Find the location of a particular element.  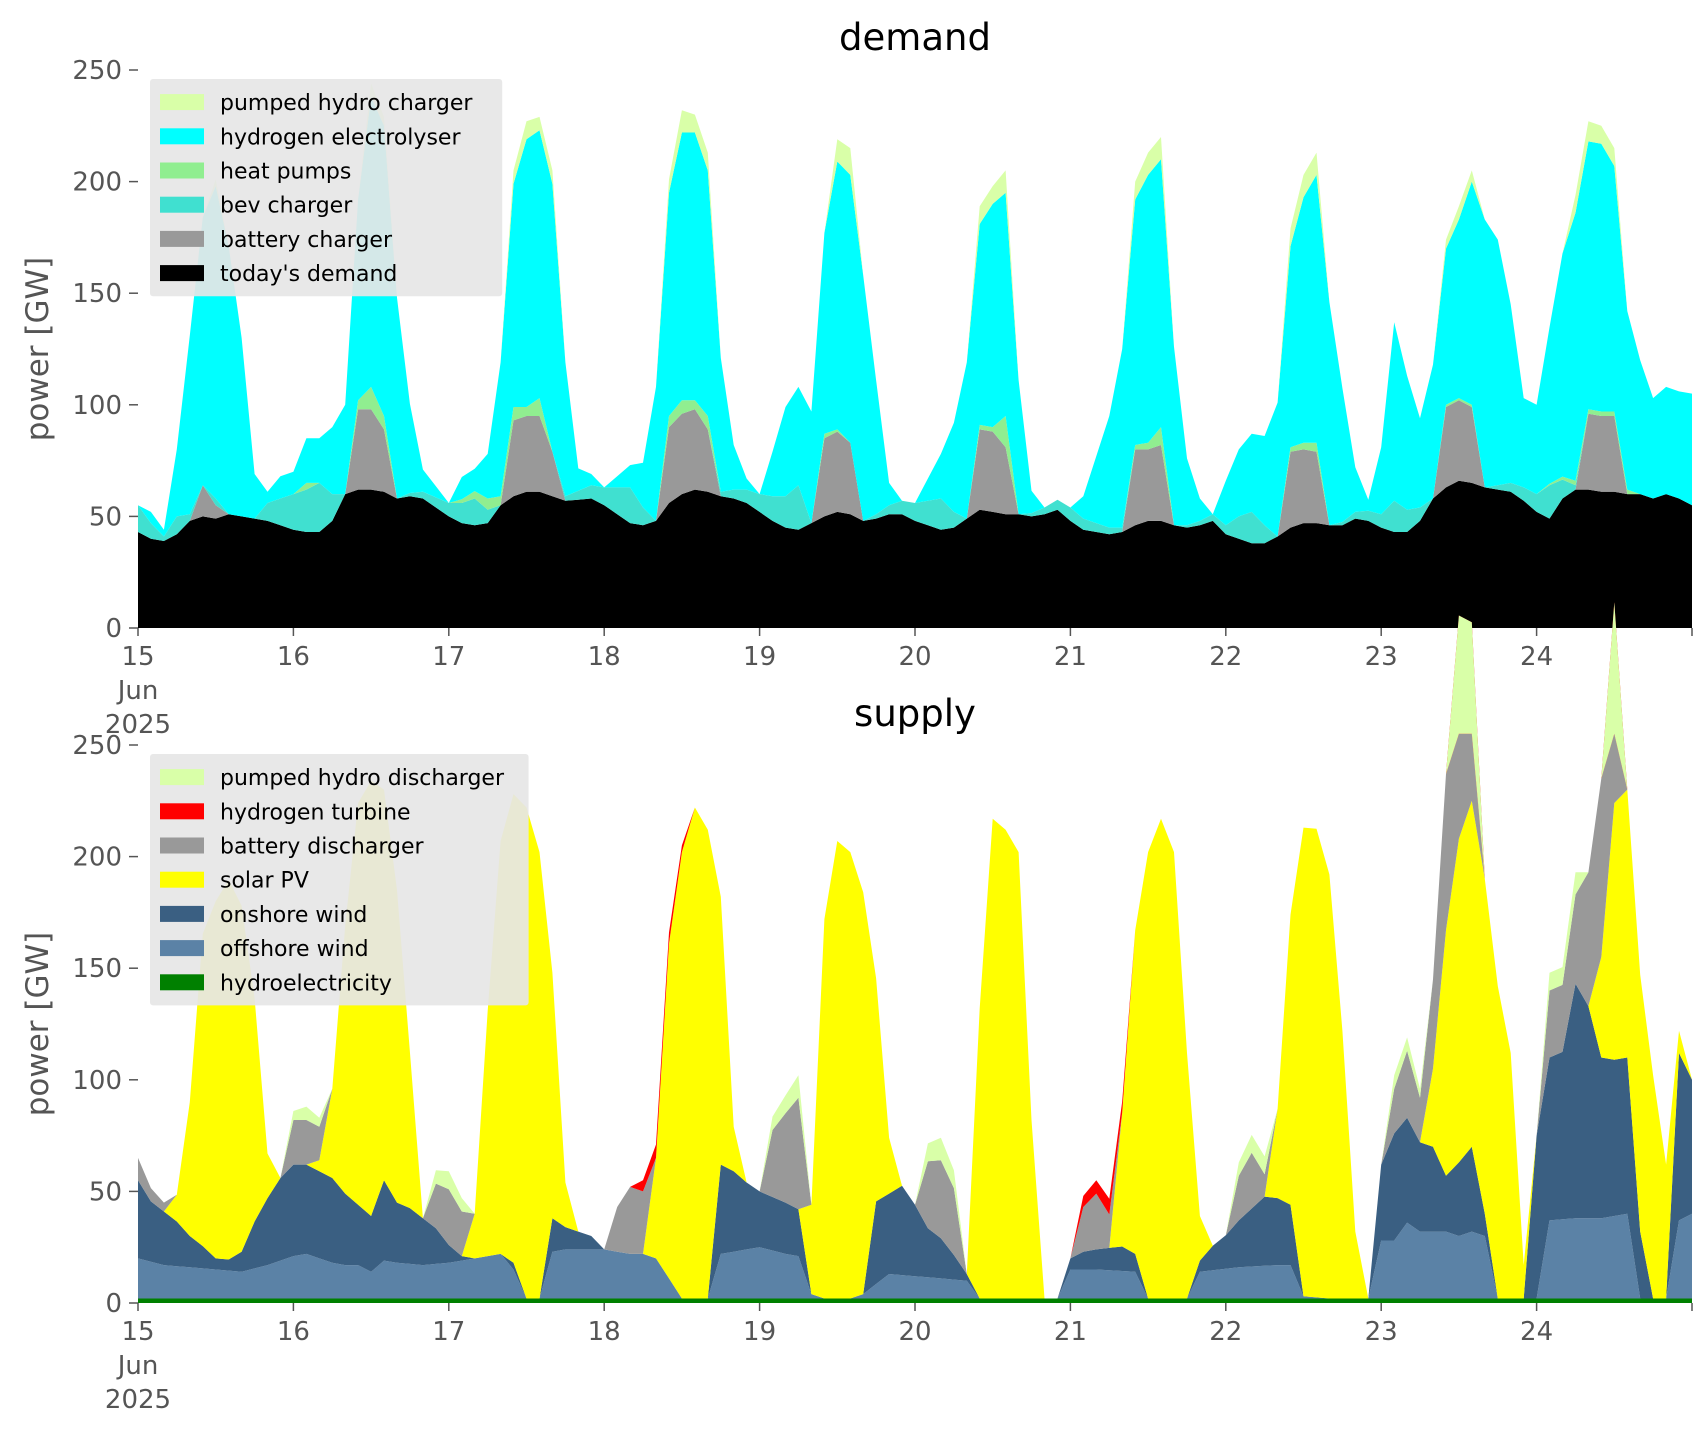

chart-title: demand is located at coordinates (915, 37).